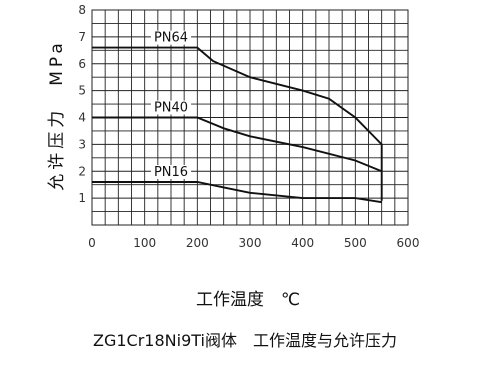 The height and width of the screenshot is (365, 485). I want to click on y-tick-label: 7, so click(82, 37).